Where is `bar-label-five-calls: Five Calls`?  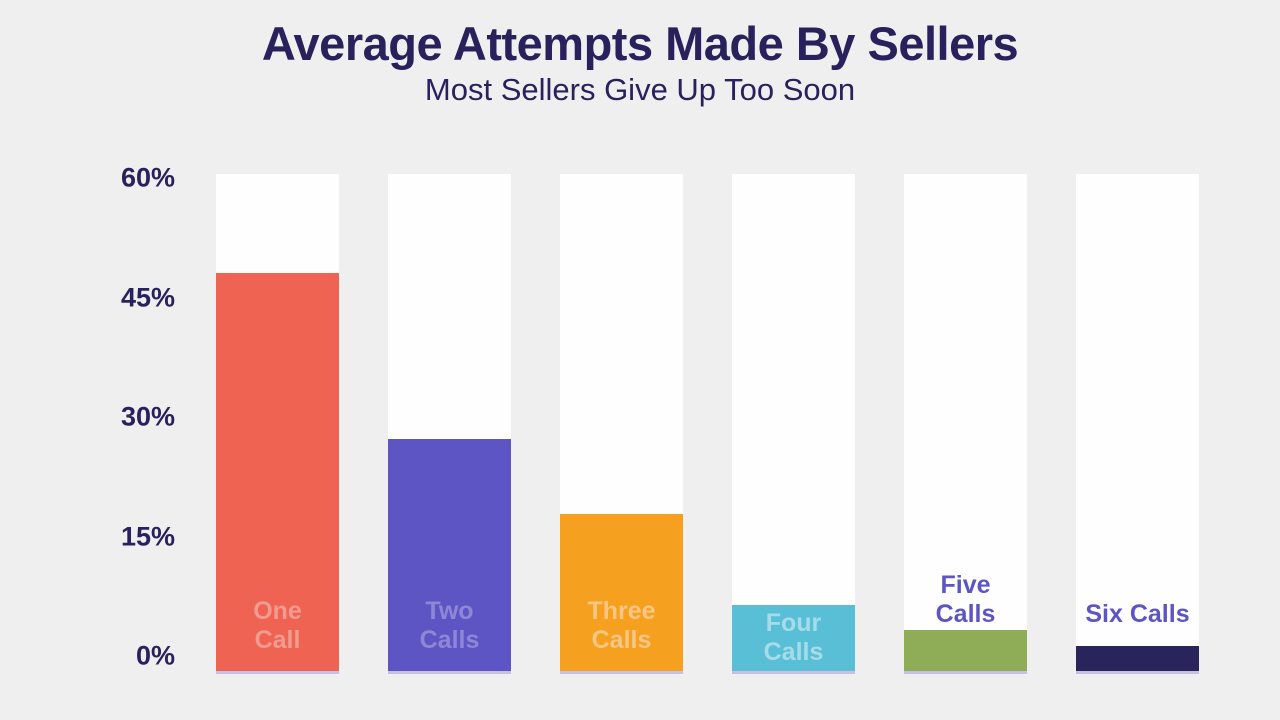 bar-label-five-calls: Five Calls is located at coordinates (965, 600).